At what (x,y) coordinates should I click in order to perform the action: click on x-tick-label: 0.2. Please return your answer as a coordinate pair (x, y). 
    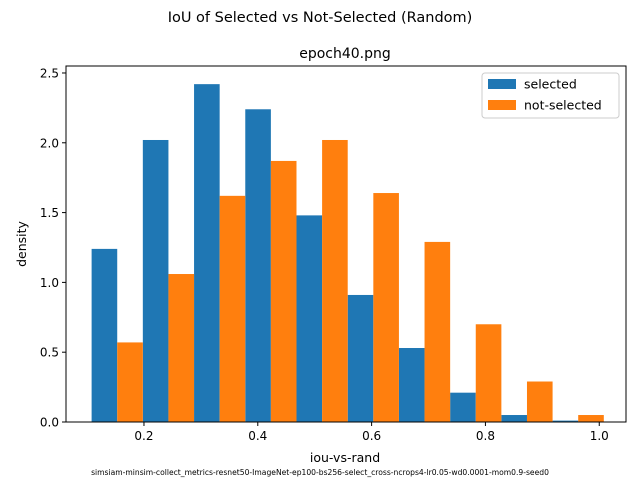
    Looking at the image, I should click on (143, 436).